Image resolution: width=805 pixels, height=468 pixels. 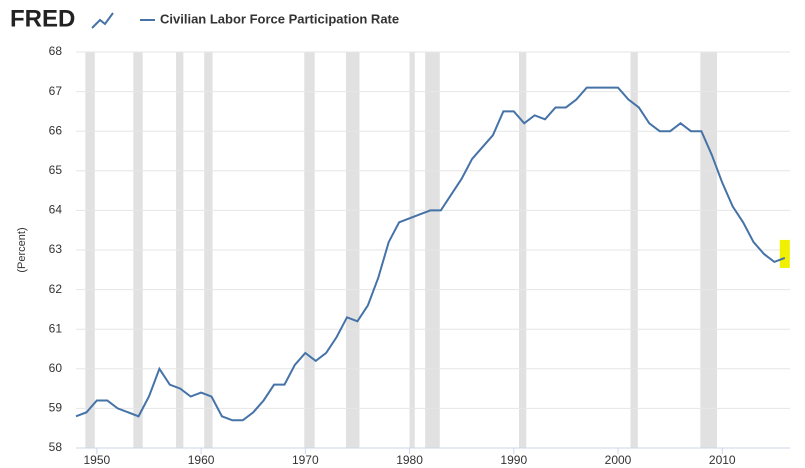 What do you see at coordinates (305, 460) in the screenshot?
I see `x-tick-label: 1970` at bounding box center [305, 460].